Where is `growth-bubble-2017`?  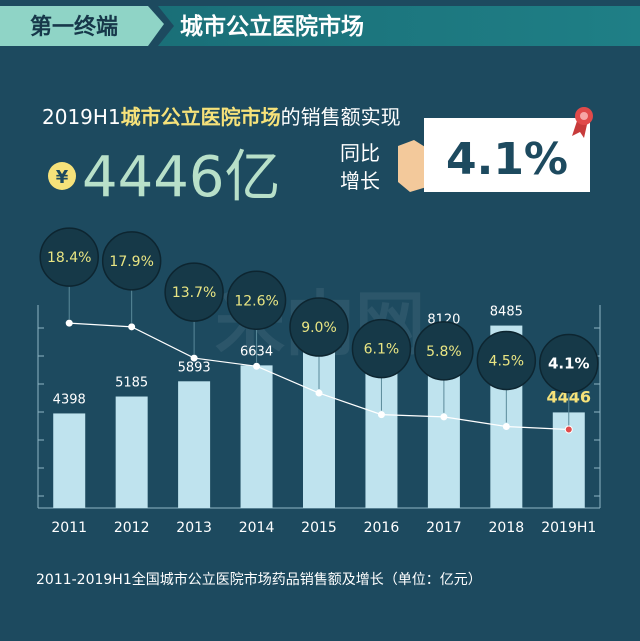
growth-bubble-2017 is located at coordinates (444, 351).